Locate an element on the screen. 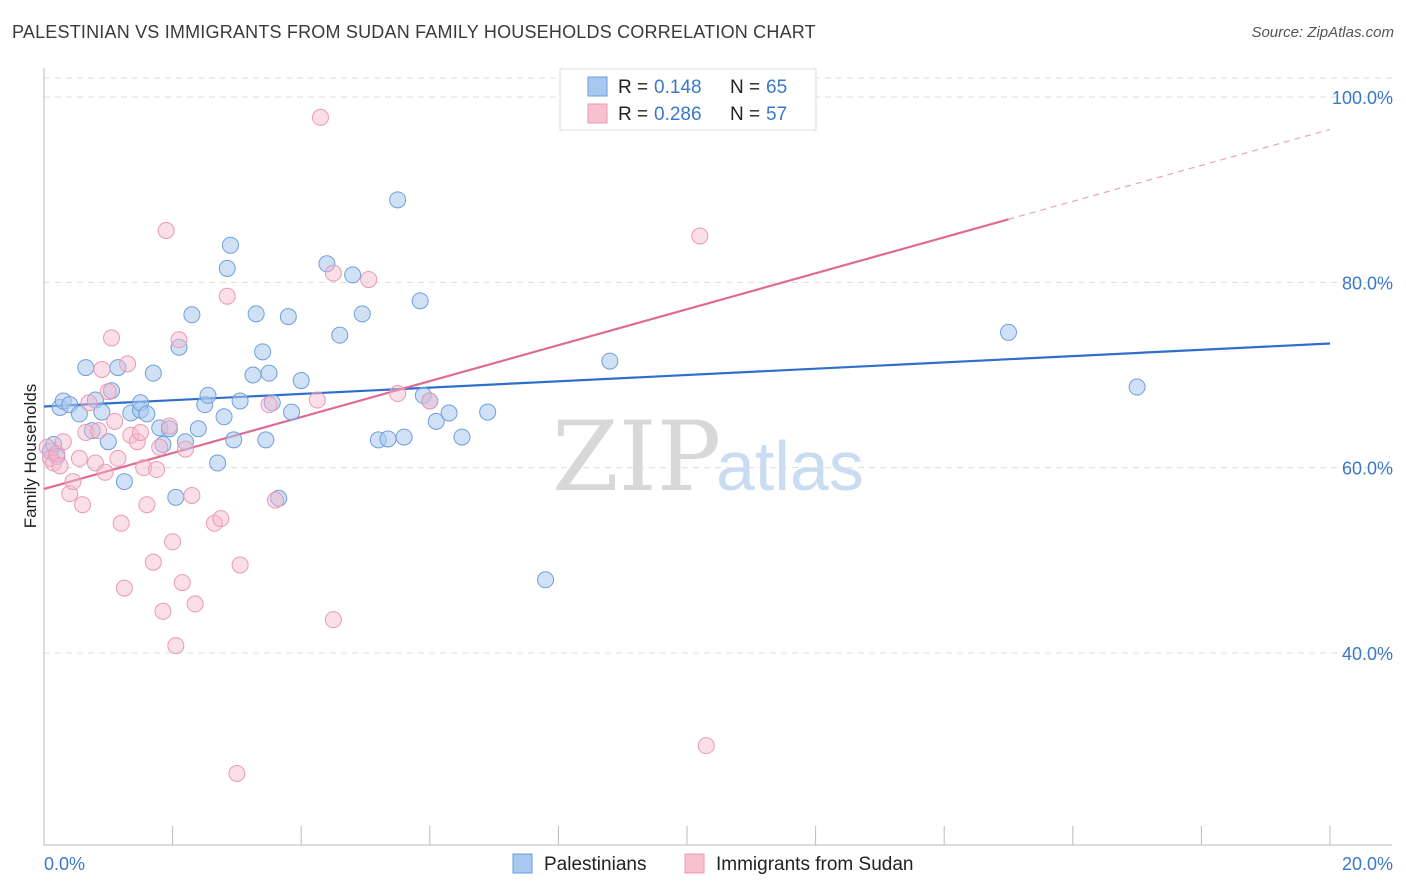 This screenshot has height=892, width=1406. y-axis-label: Family Households is located at coordinates (30, 456).